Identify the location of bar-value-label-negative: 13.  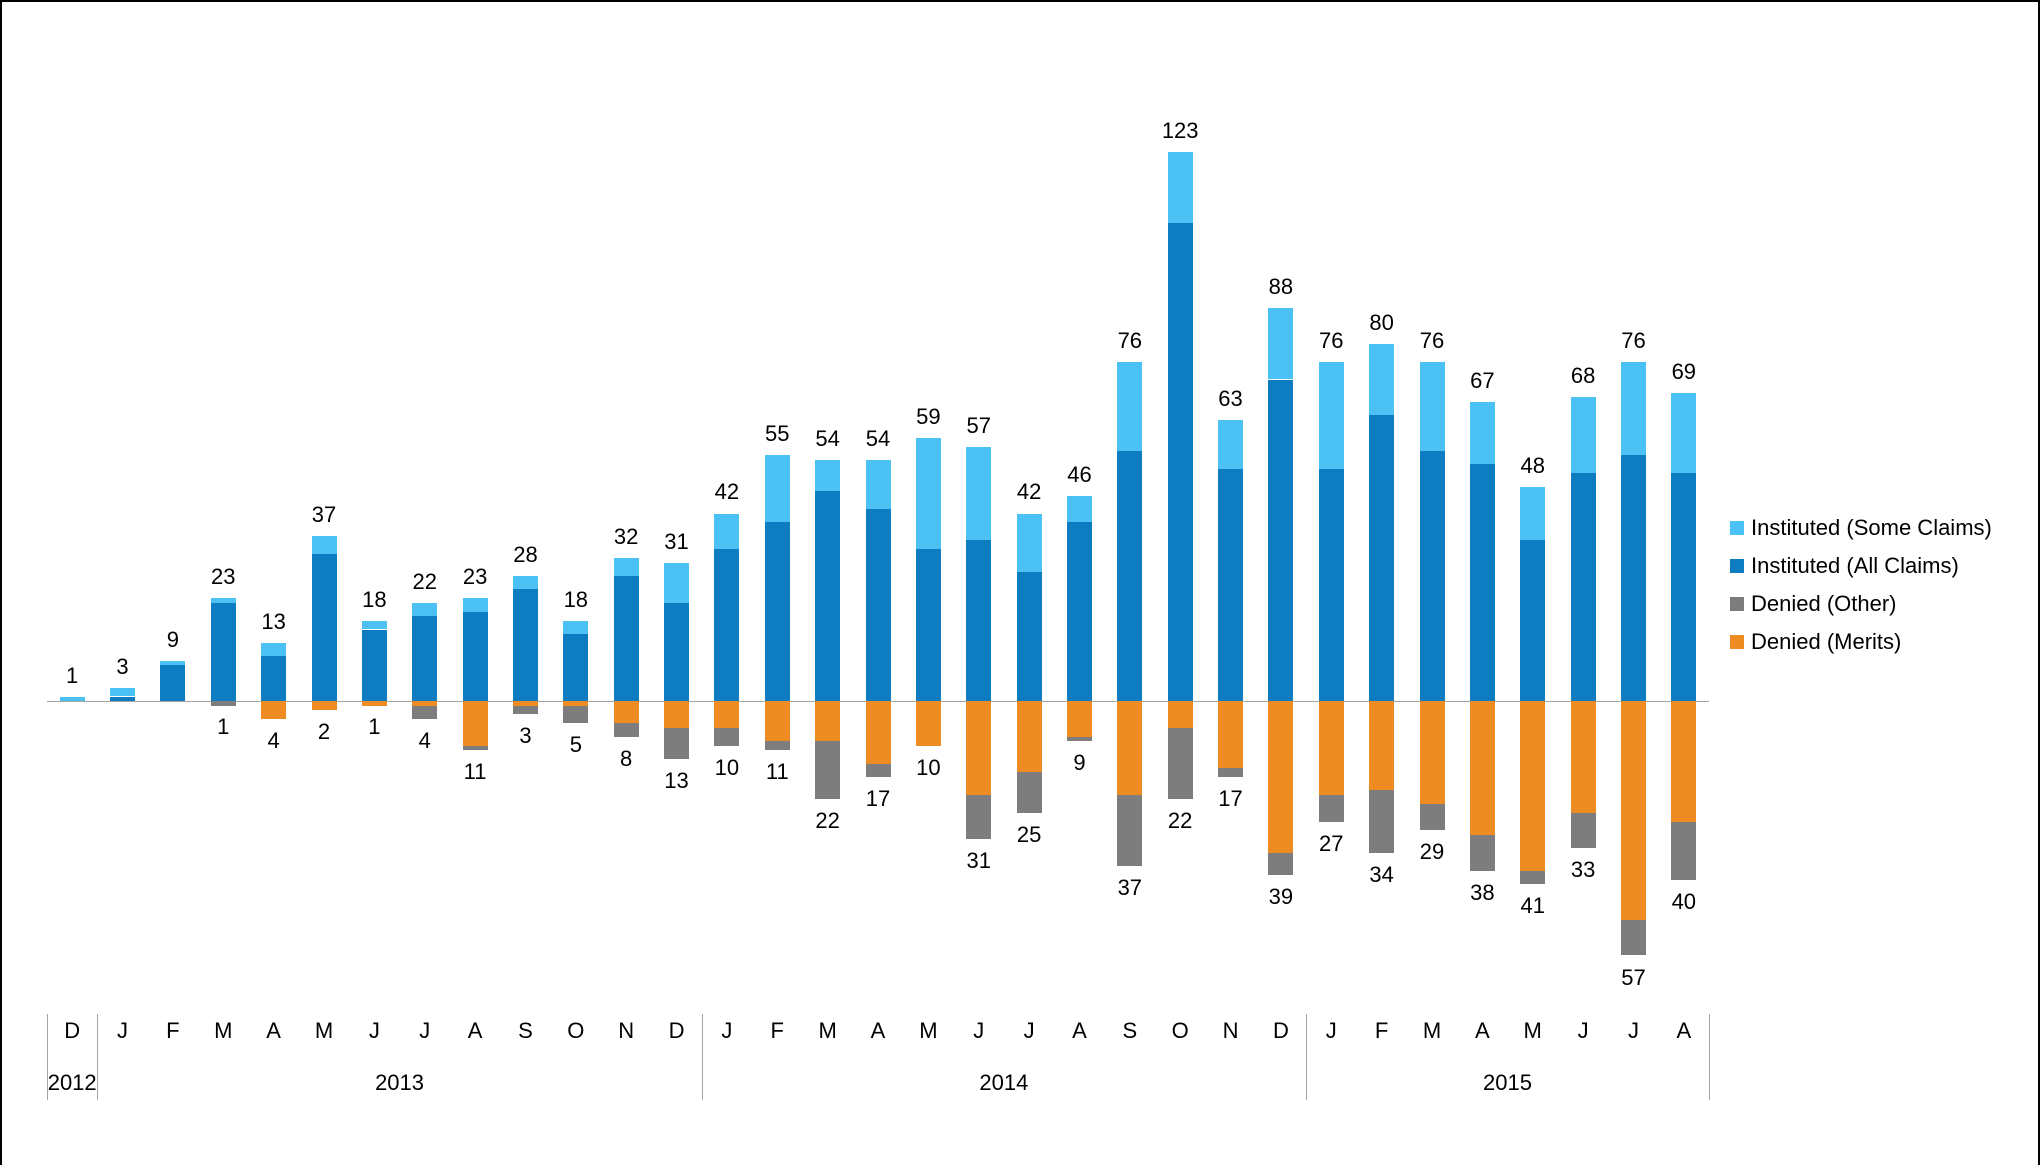
(676, 781).